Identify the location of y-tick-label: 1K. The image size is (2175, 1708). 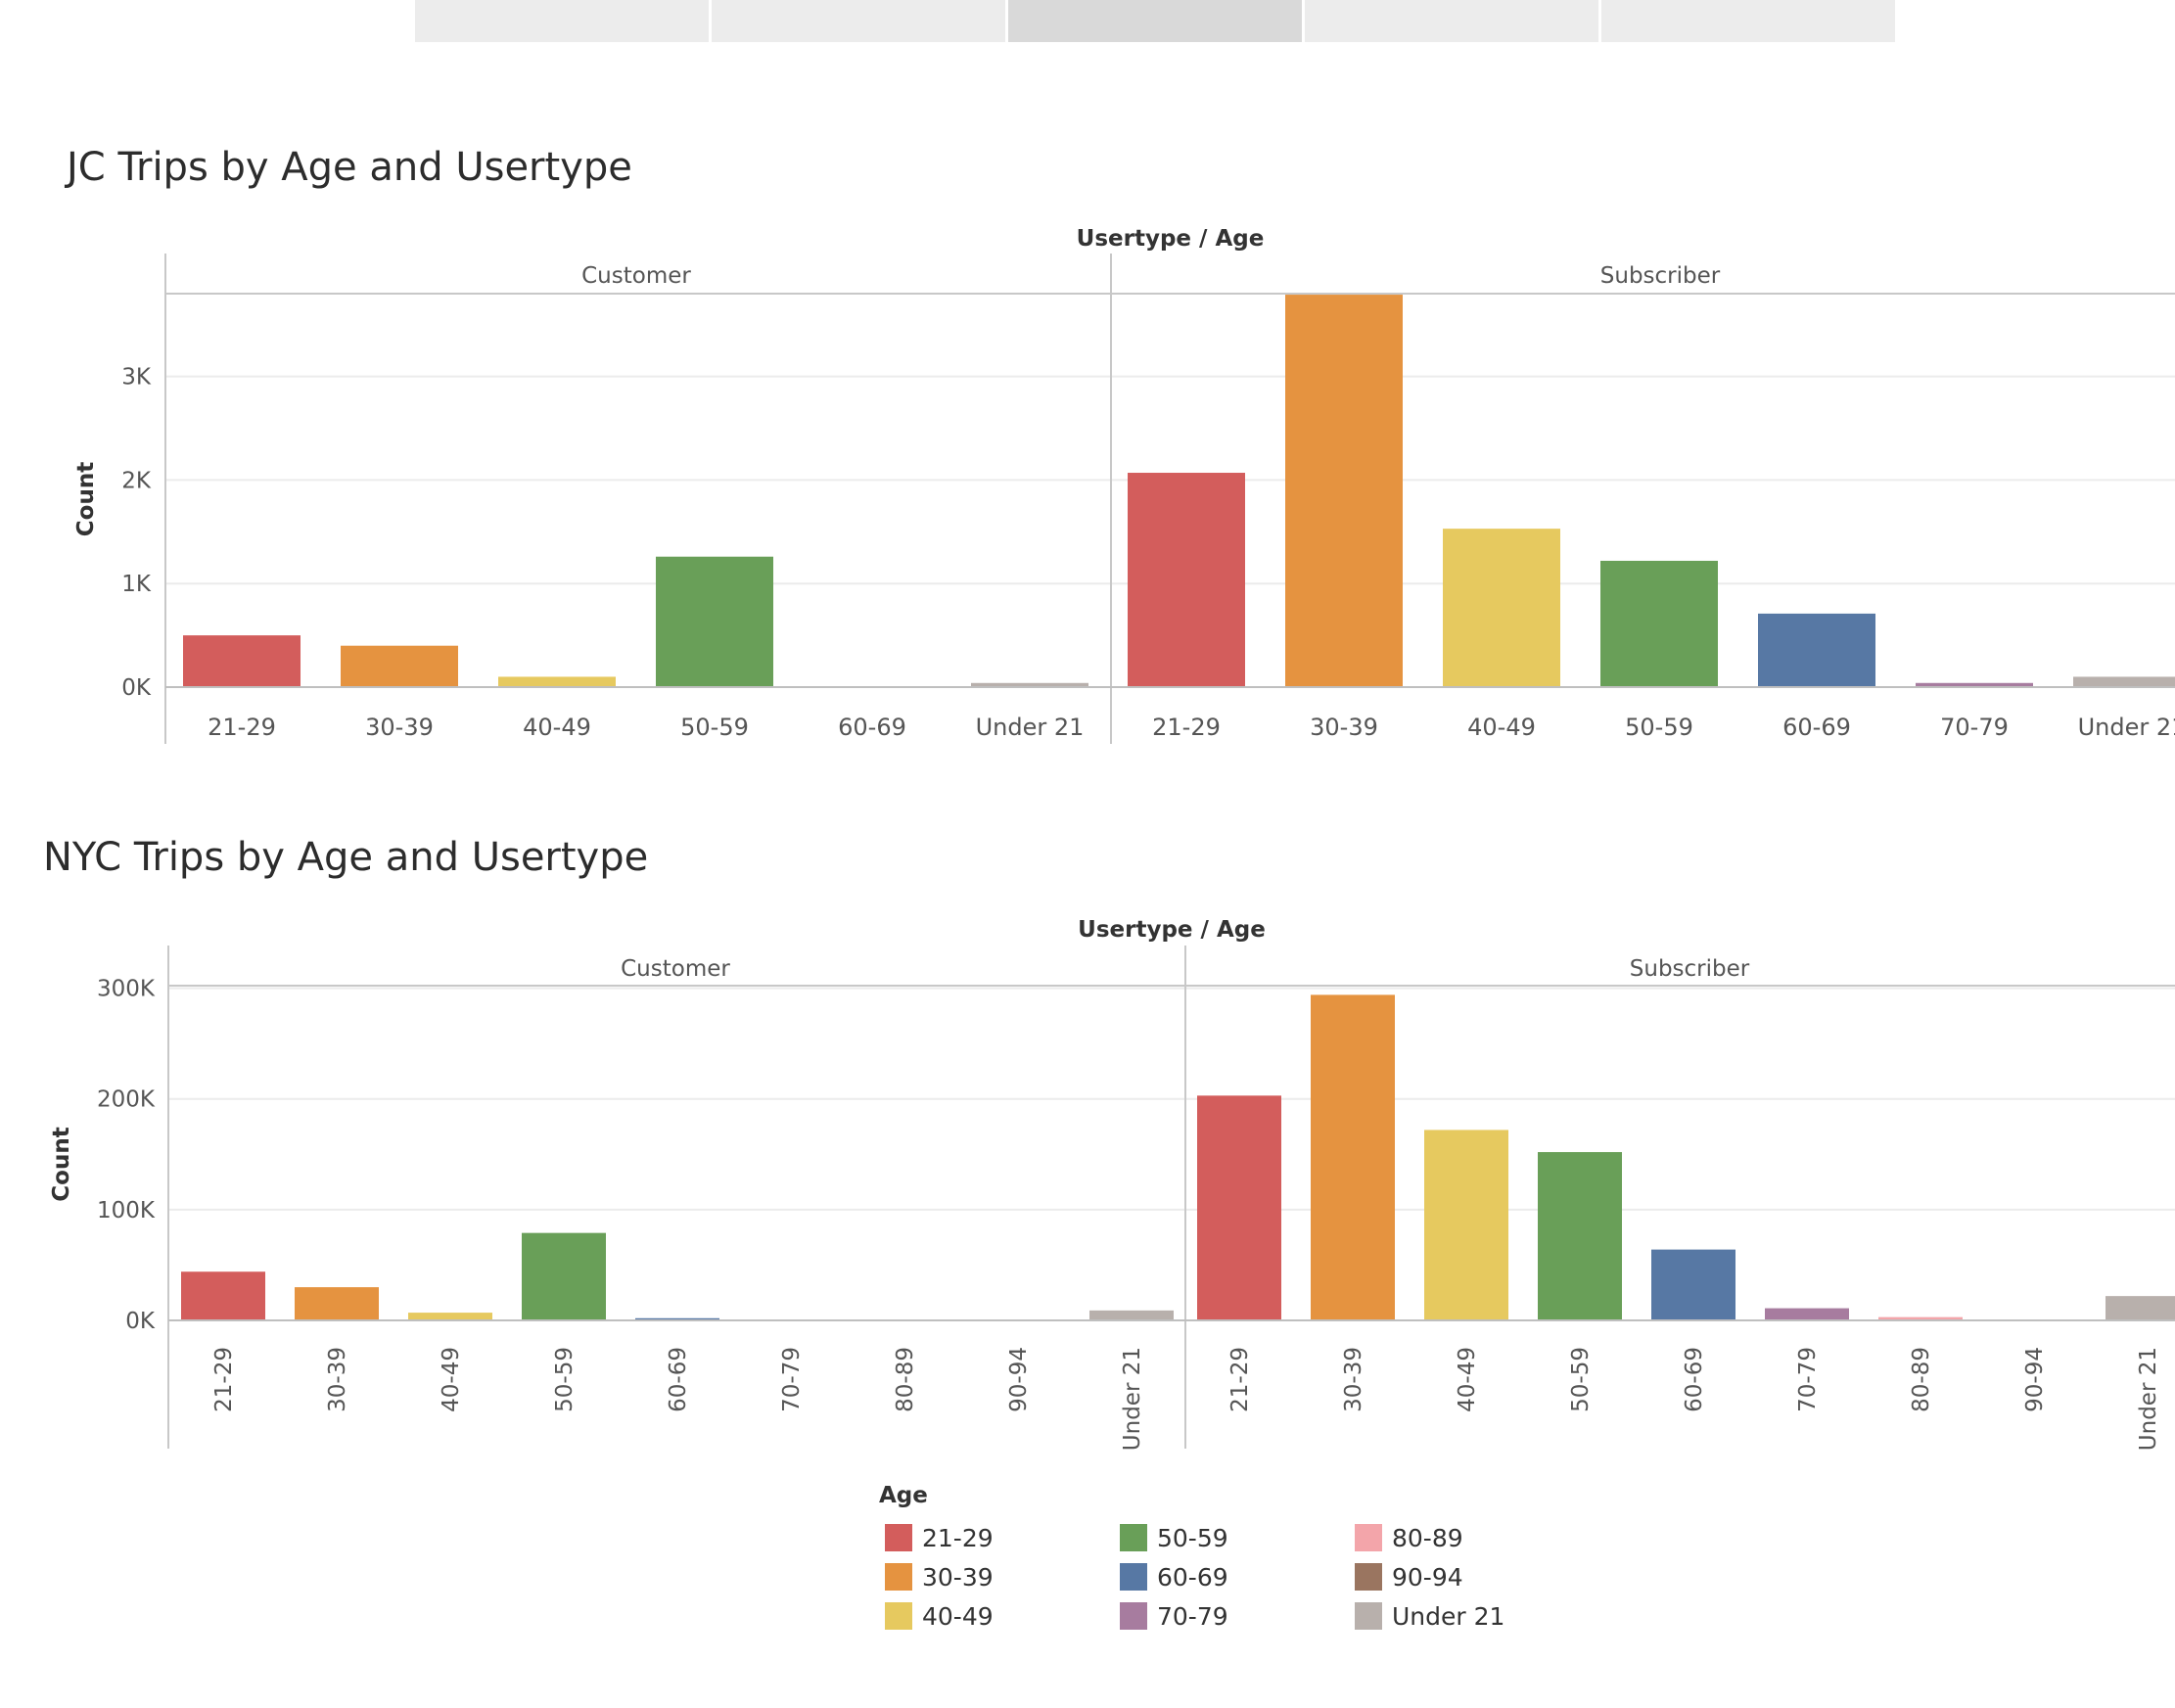
(136, 584).